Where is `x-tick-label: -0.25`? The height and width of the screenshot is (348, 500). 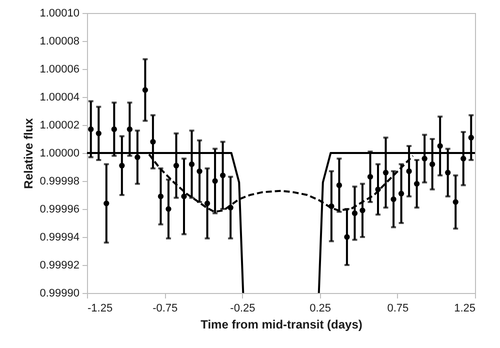
x-tick-label: -0.25 is located at coordinates (243, 308).